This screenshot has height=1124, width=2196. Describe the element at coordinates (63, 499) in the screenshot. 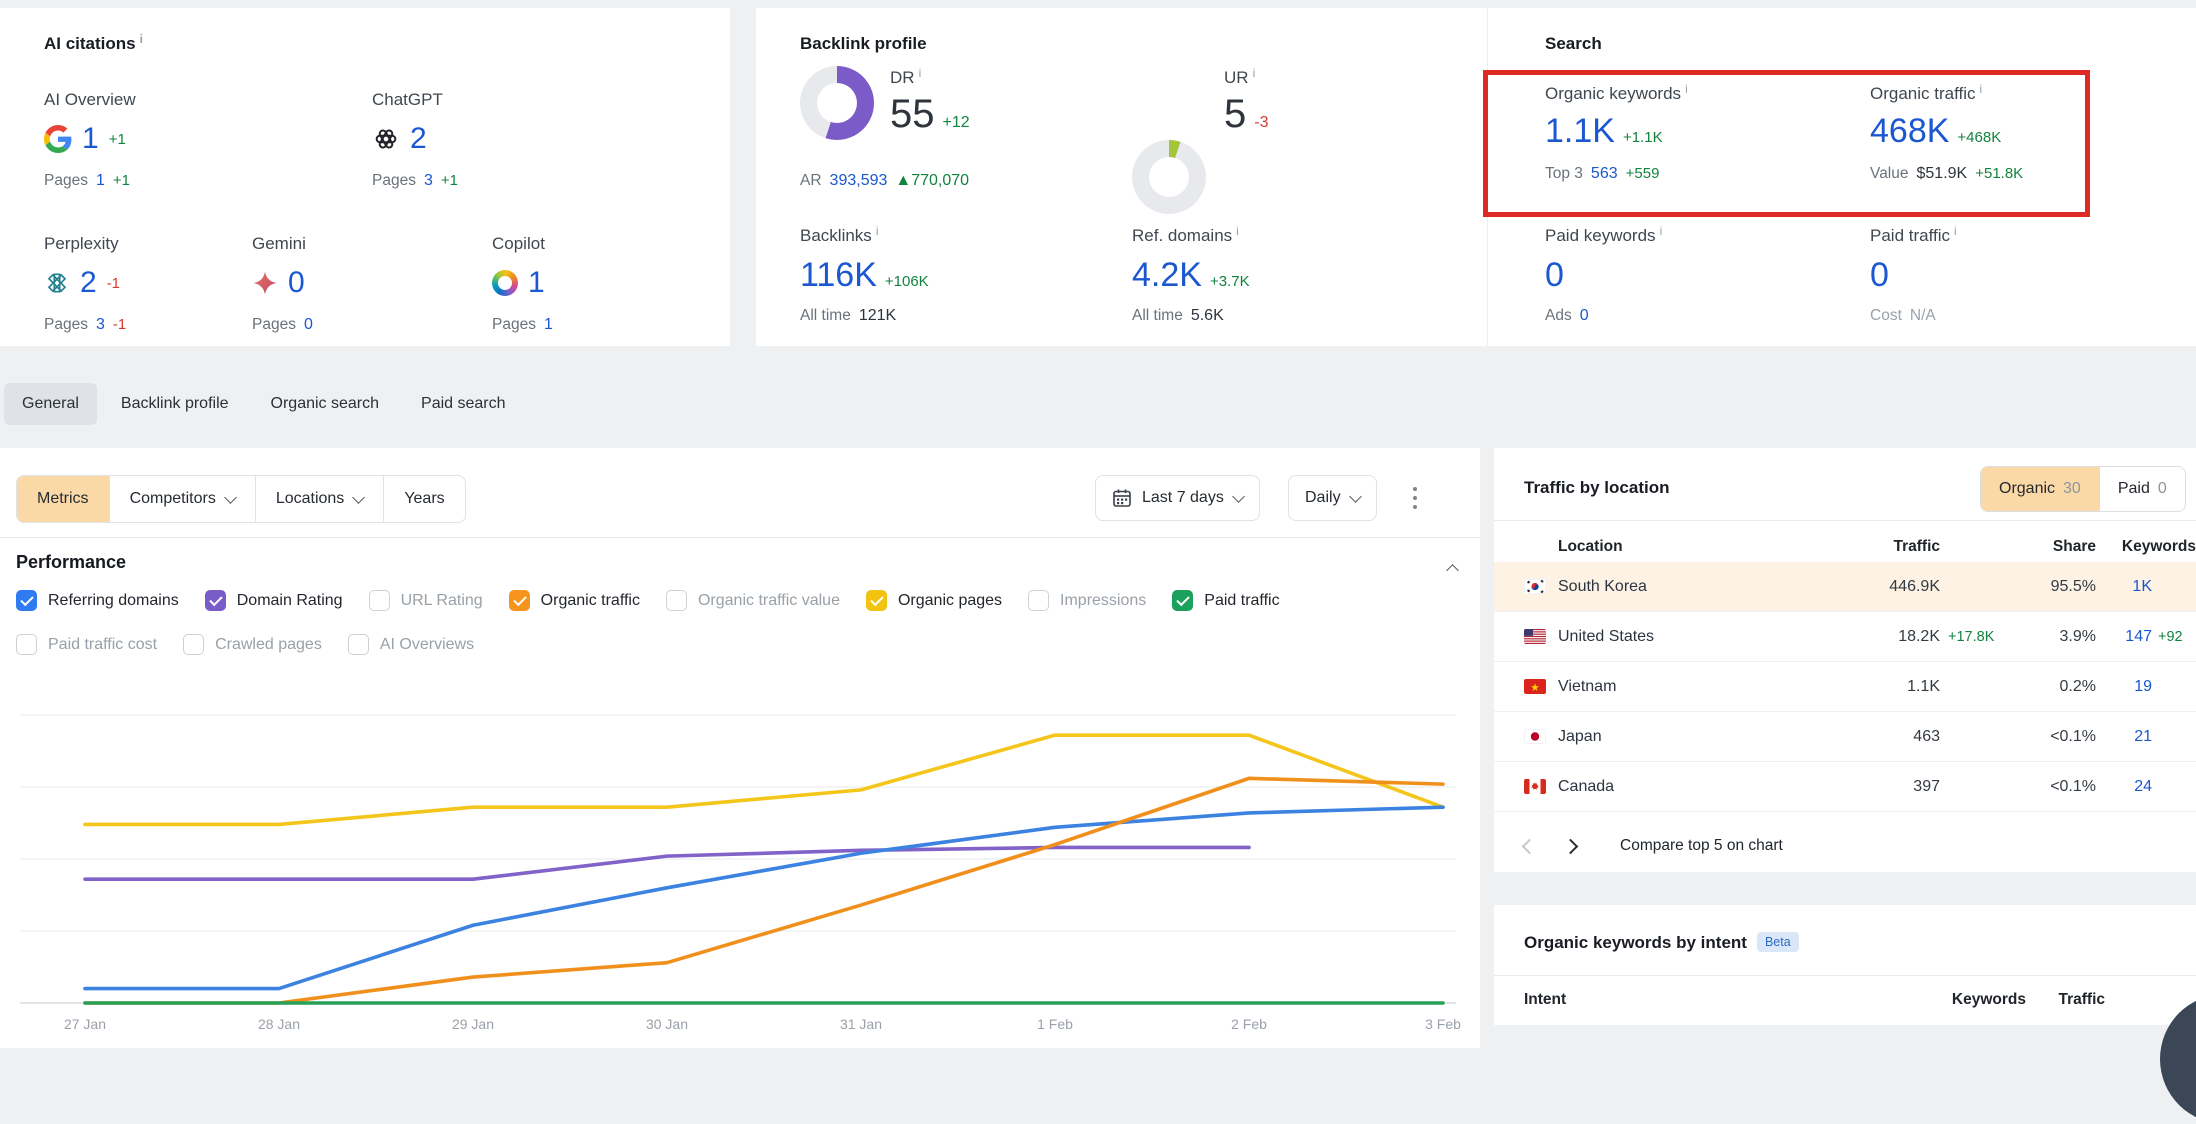

I see `metrics-segment: Metrics` at that location.